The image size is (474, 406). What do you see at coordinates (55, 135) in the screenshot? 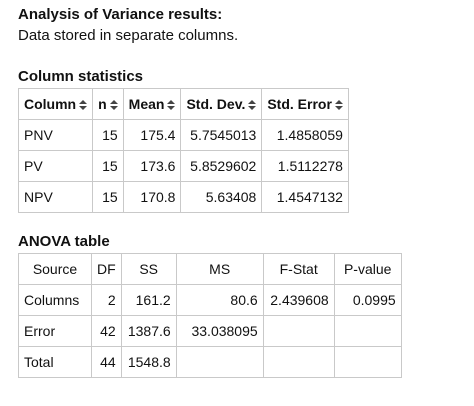
I see `table-cell: PNV` at bounding box center [55, 135].